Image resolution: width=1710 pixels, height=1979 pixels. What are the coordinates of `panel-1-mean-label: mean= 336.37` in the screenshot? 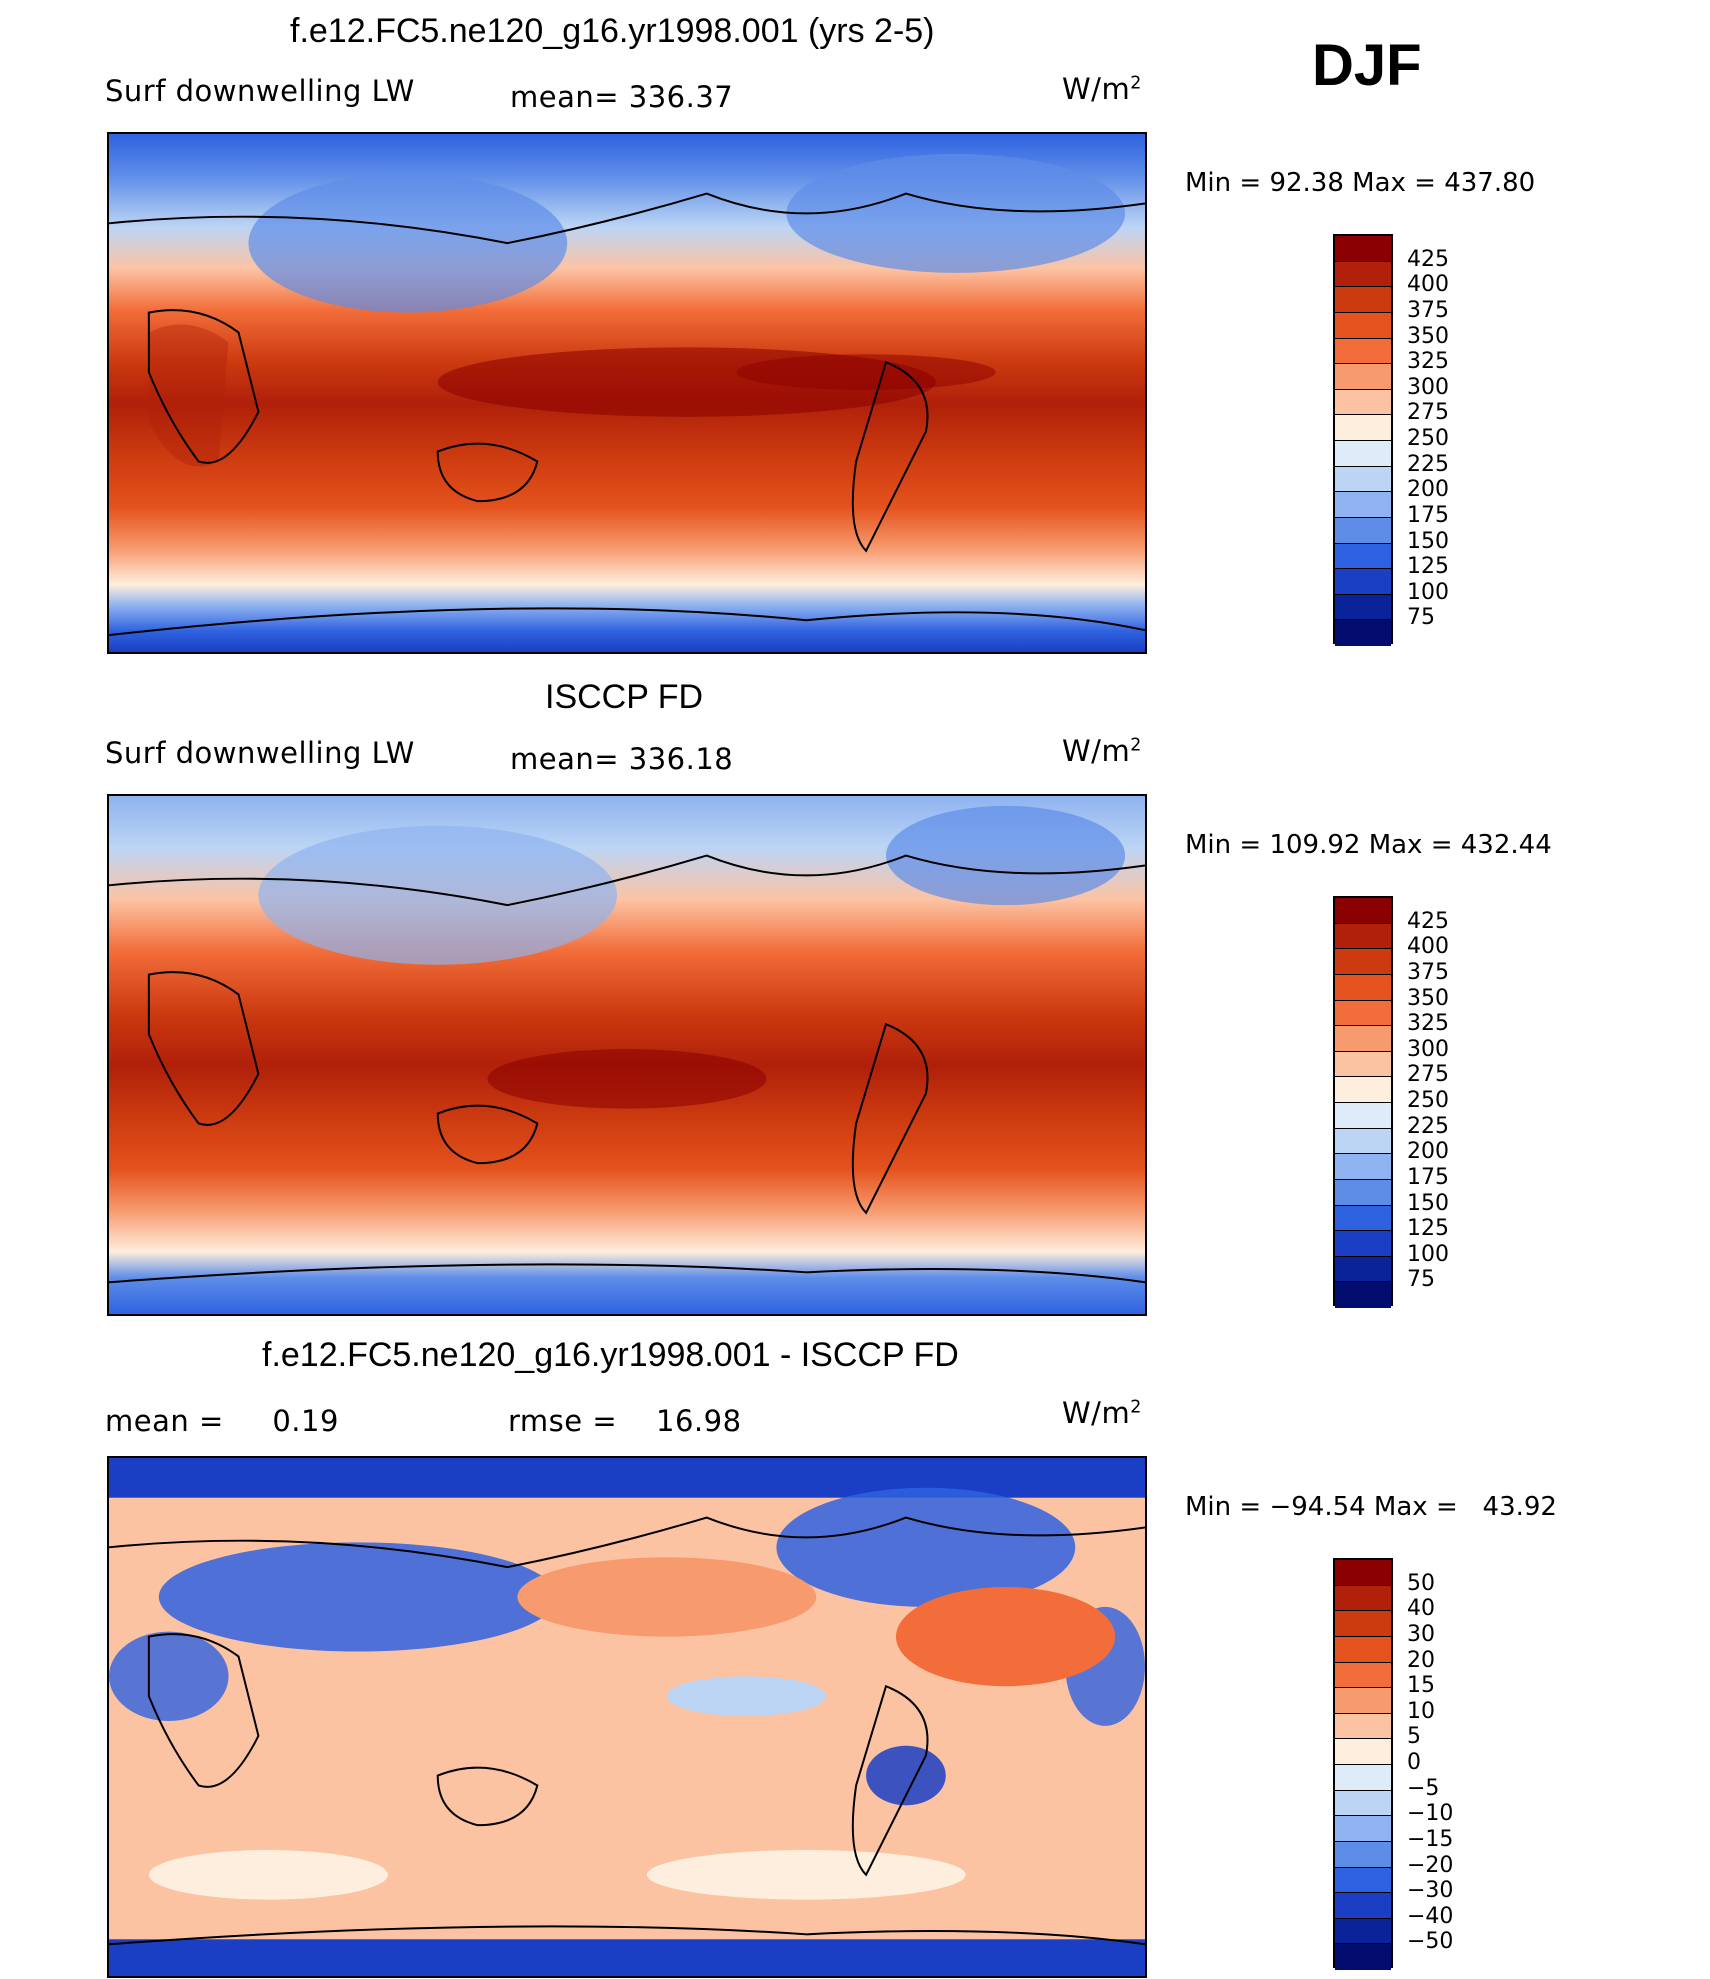 It's located at (622, 97).